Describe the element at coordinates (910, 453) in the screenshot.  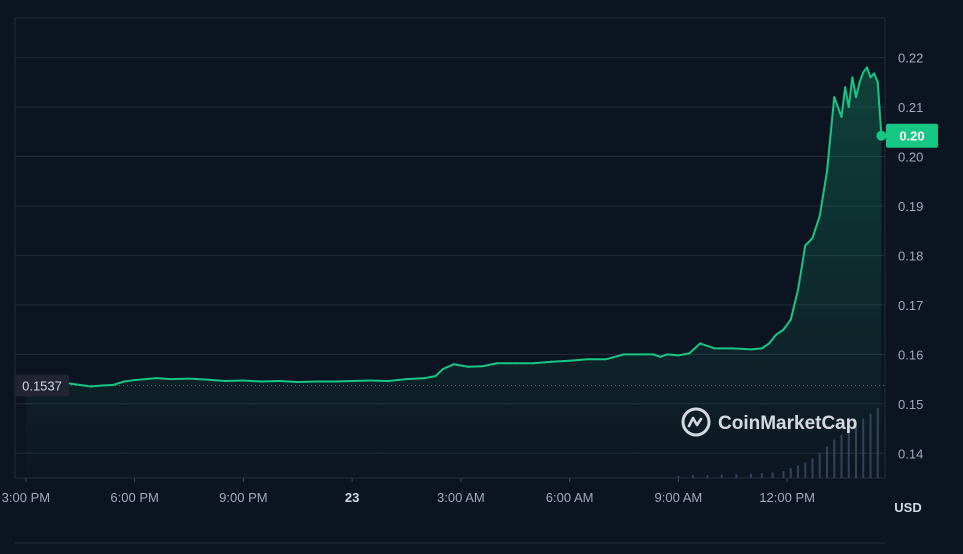
I see `y-tick-label: 0.14` at that location.